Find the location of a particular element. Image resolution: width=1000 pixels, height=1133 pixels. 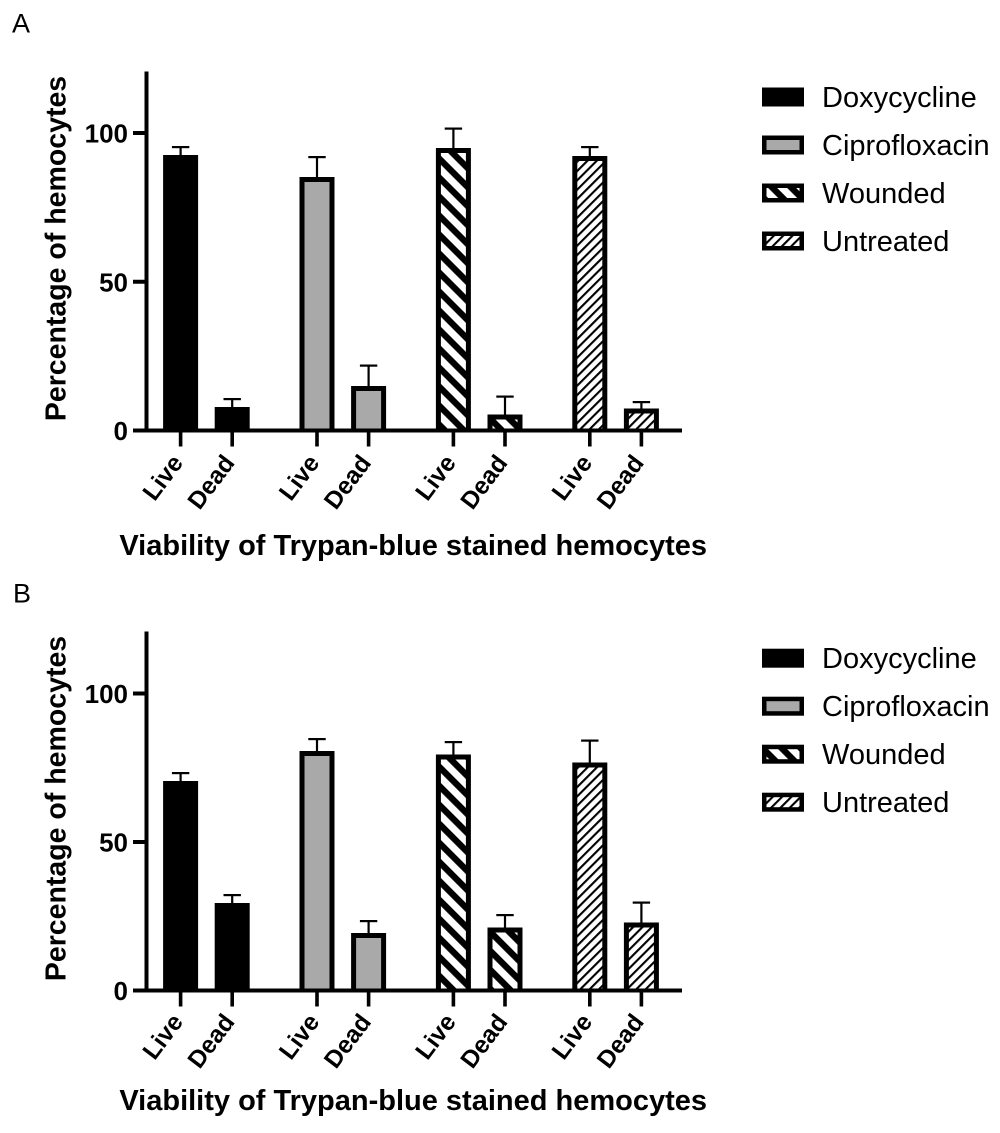

svg-text: A is located at coordinates (21, 24).